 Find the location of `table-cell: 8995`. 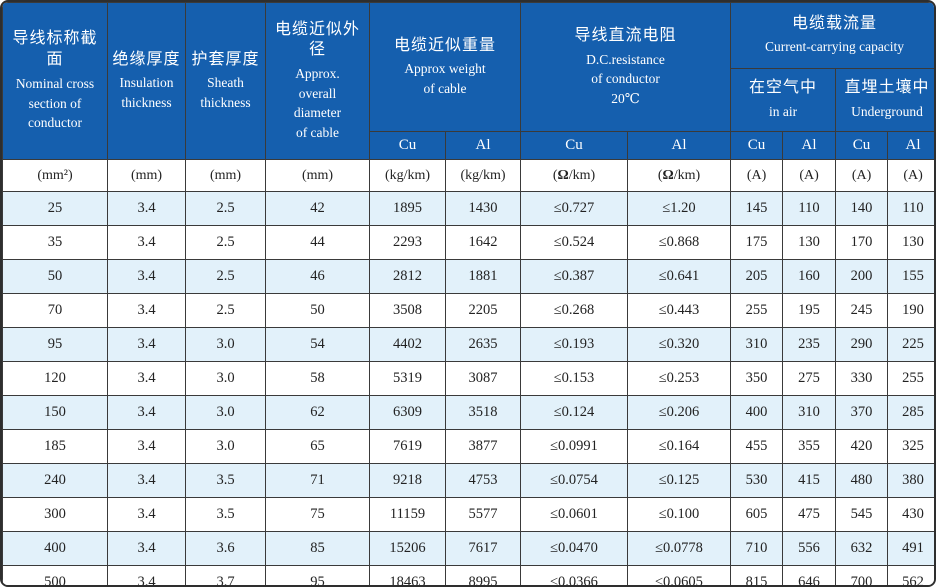

table-cell: 8995 is located at coordinates (483, 575).